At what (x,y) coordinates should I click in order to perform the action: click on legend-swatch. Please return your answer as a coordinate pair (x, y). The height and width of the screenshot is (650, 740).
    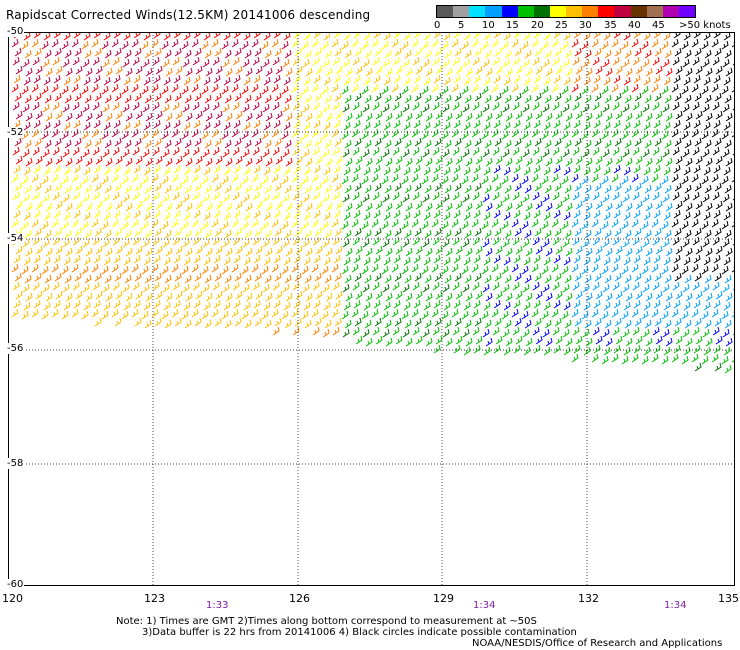
    Looking at the image, I should click on (493, 11).